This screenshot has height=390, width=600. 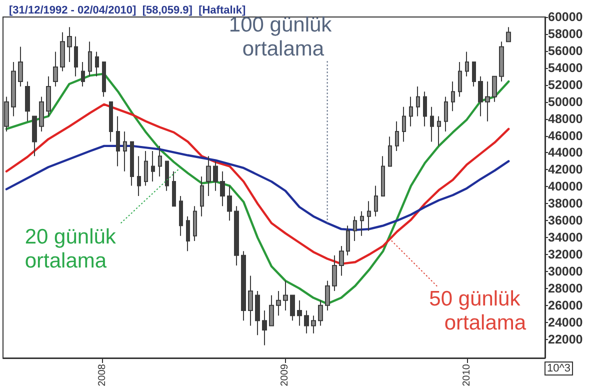 What do you see at coordinates (102, 375) in the screenshot?
I see `x-tick-label: 2008` at bounding box center [102, 375].